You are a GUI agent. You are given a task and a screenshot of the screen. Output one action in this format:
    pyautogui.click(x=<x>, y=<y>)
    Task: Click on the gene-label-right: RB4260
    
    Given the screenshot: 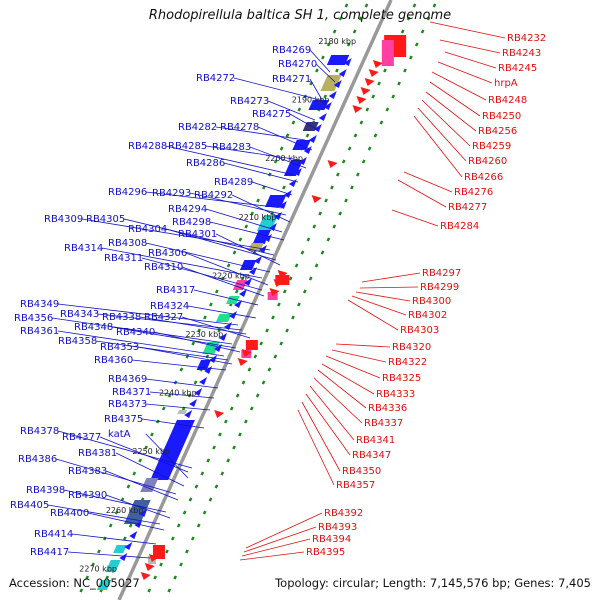 What is the action you would take?
    pyautogui.click(x=487, y=161)
    